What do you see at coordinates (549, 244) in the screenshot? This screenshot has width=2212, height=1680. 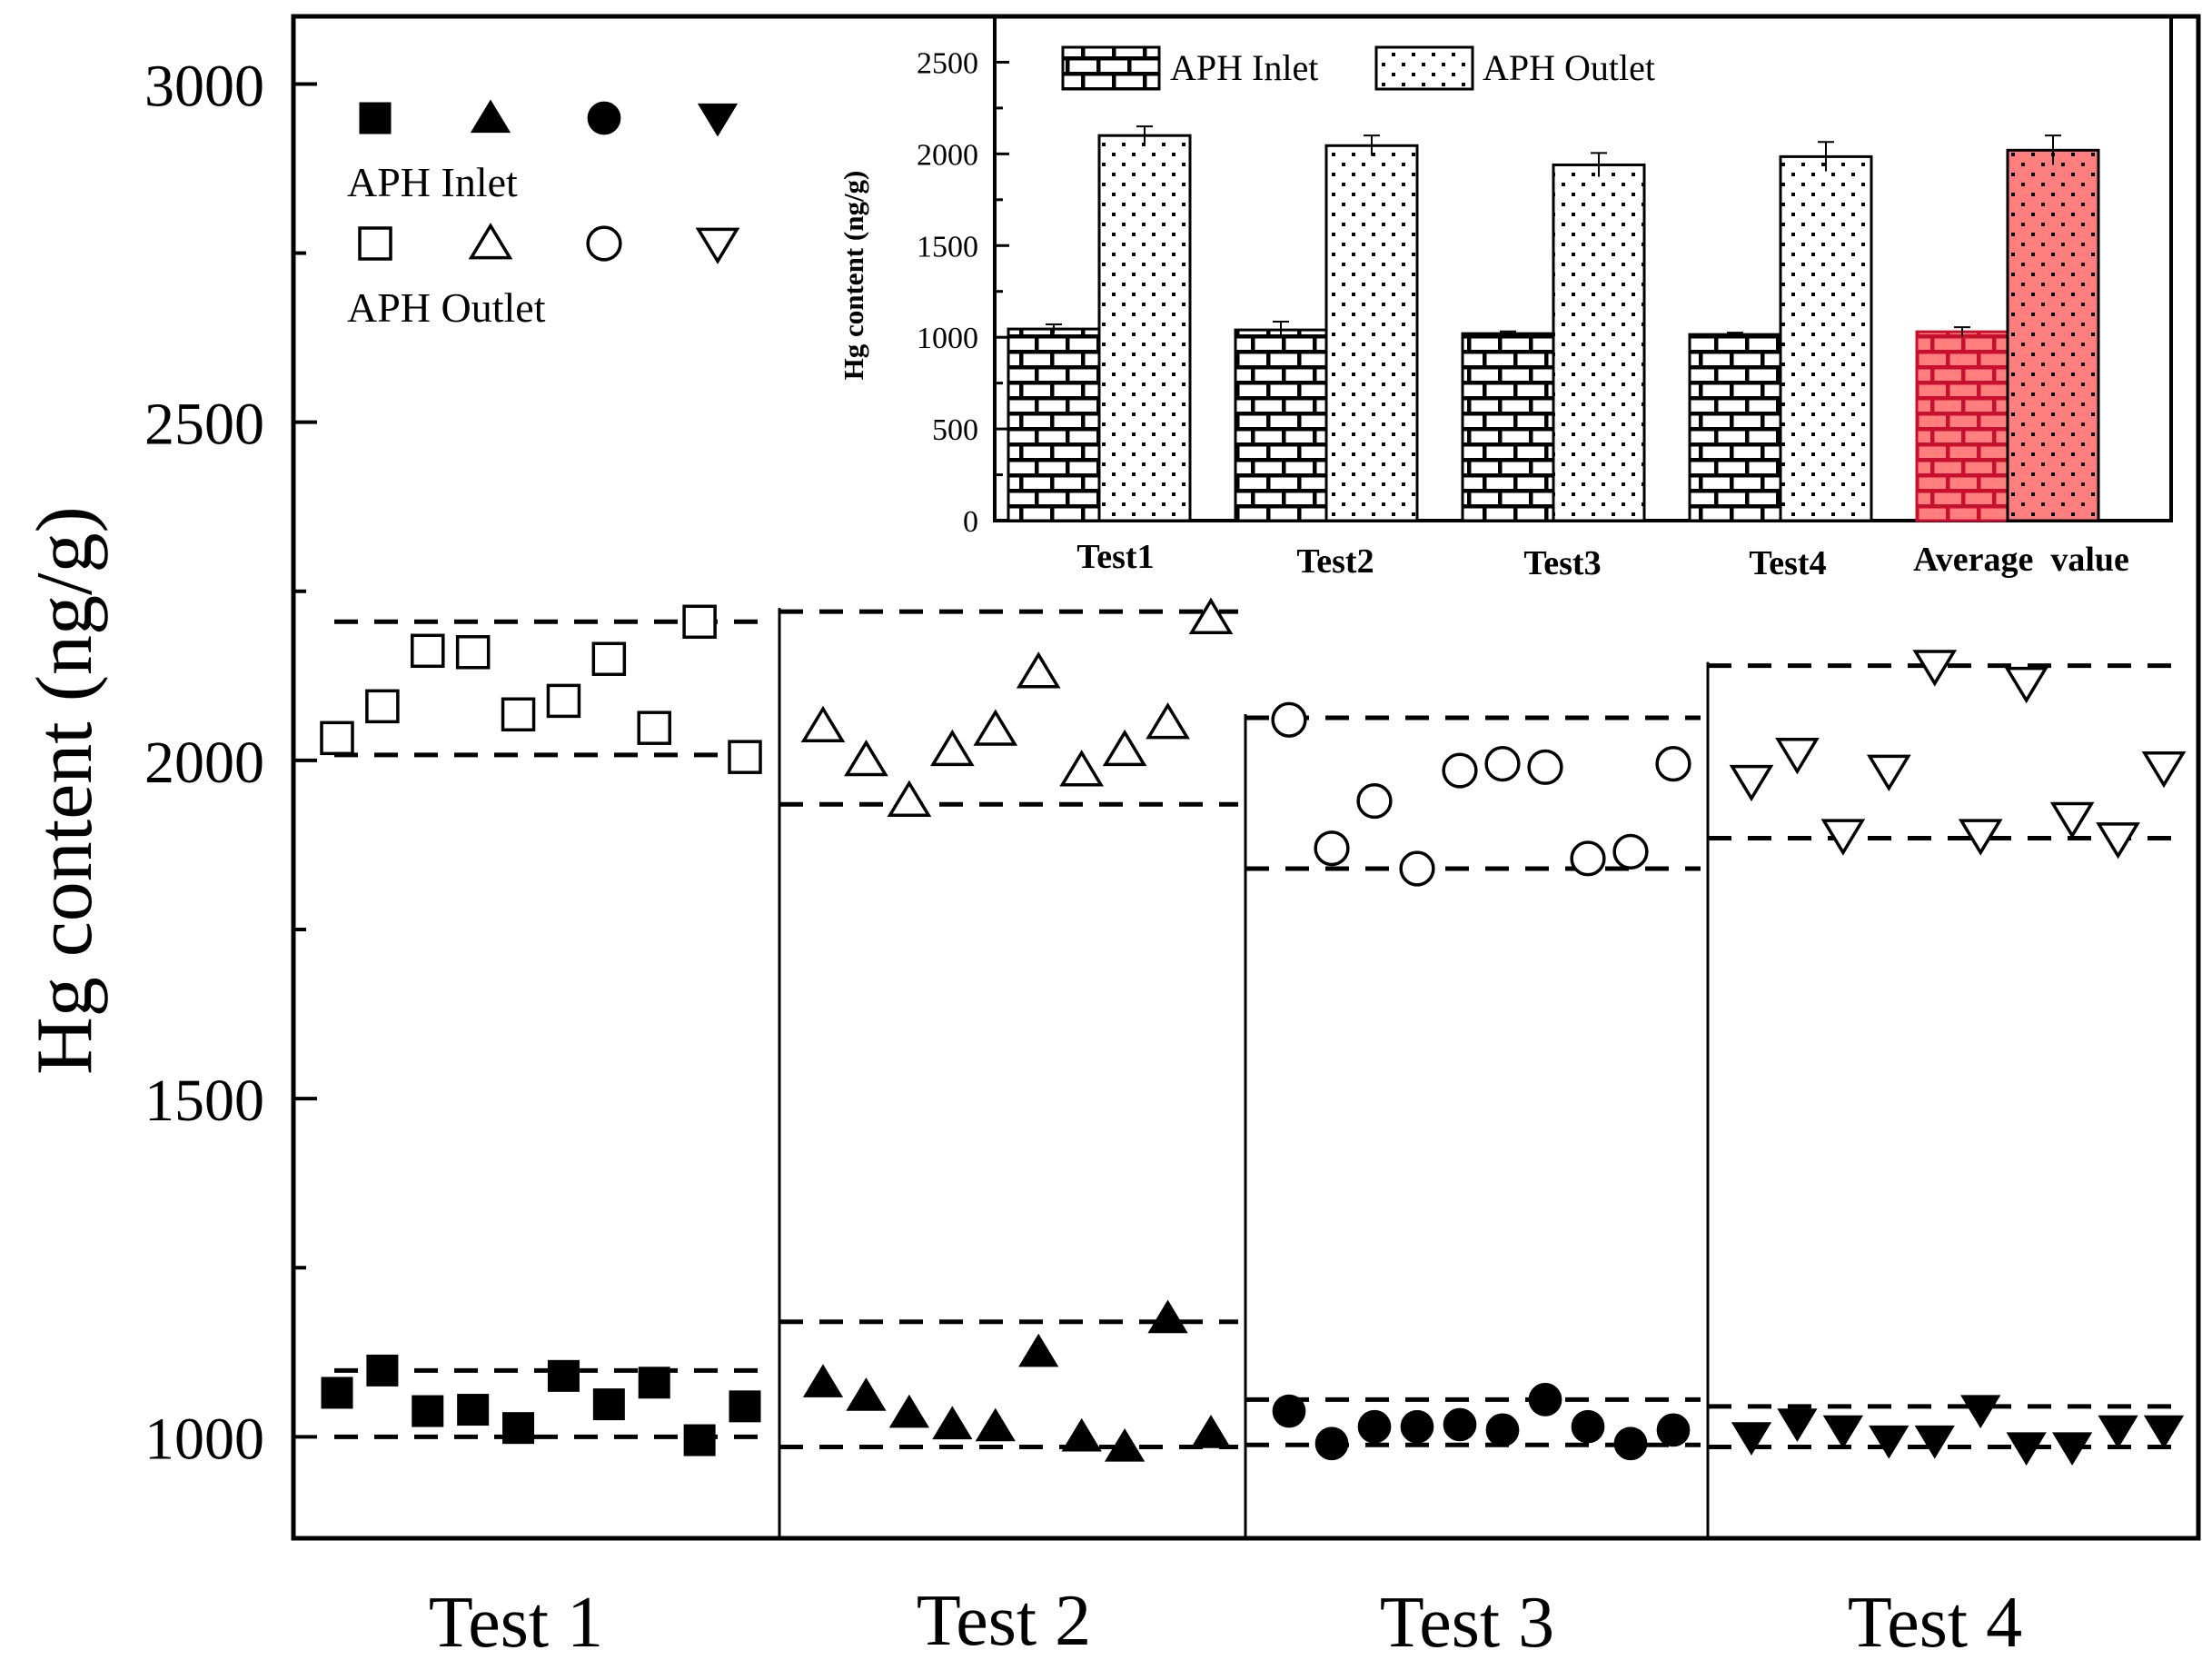 I see `legend-outlet-markers` at bounding box center [549, 244].